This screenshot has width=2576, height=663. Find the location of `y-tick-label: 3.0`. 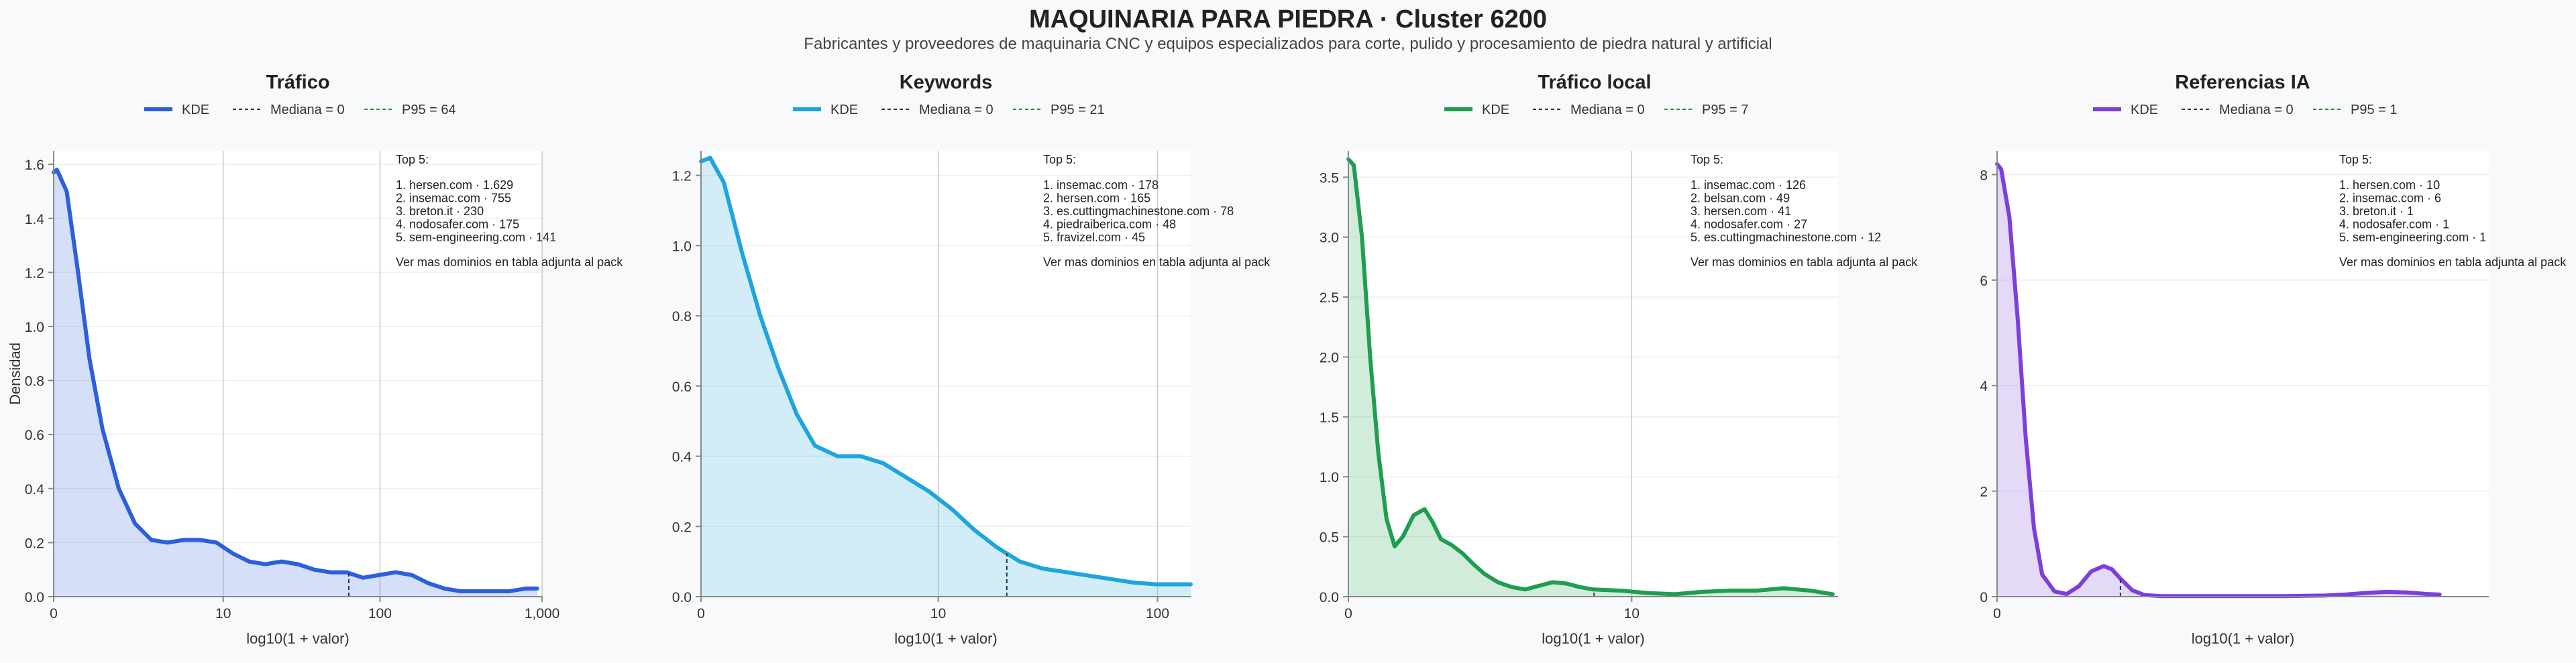

y-tick-label: 3.0 is located at coordinates (1329, 238).